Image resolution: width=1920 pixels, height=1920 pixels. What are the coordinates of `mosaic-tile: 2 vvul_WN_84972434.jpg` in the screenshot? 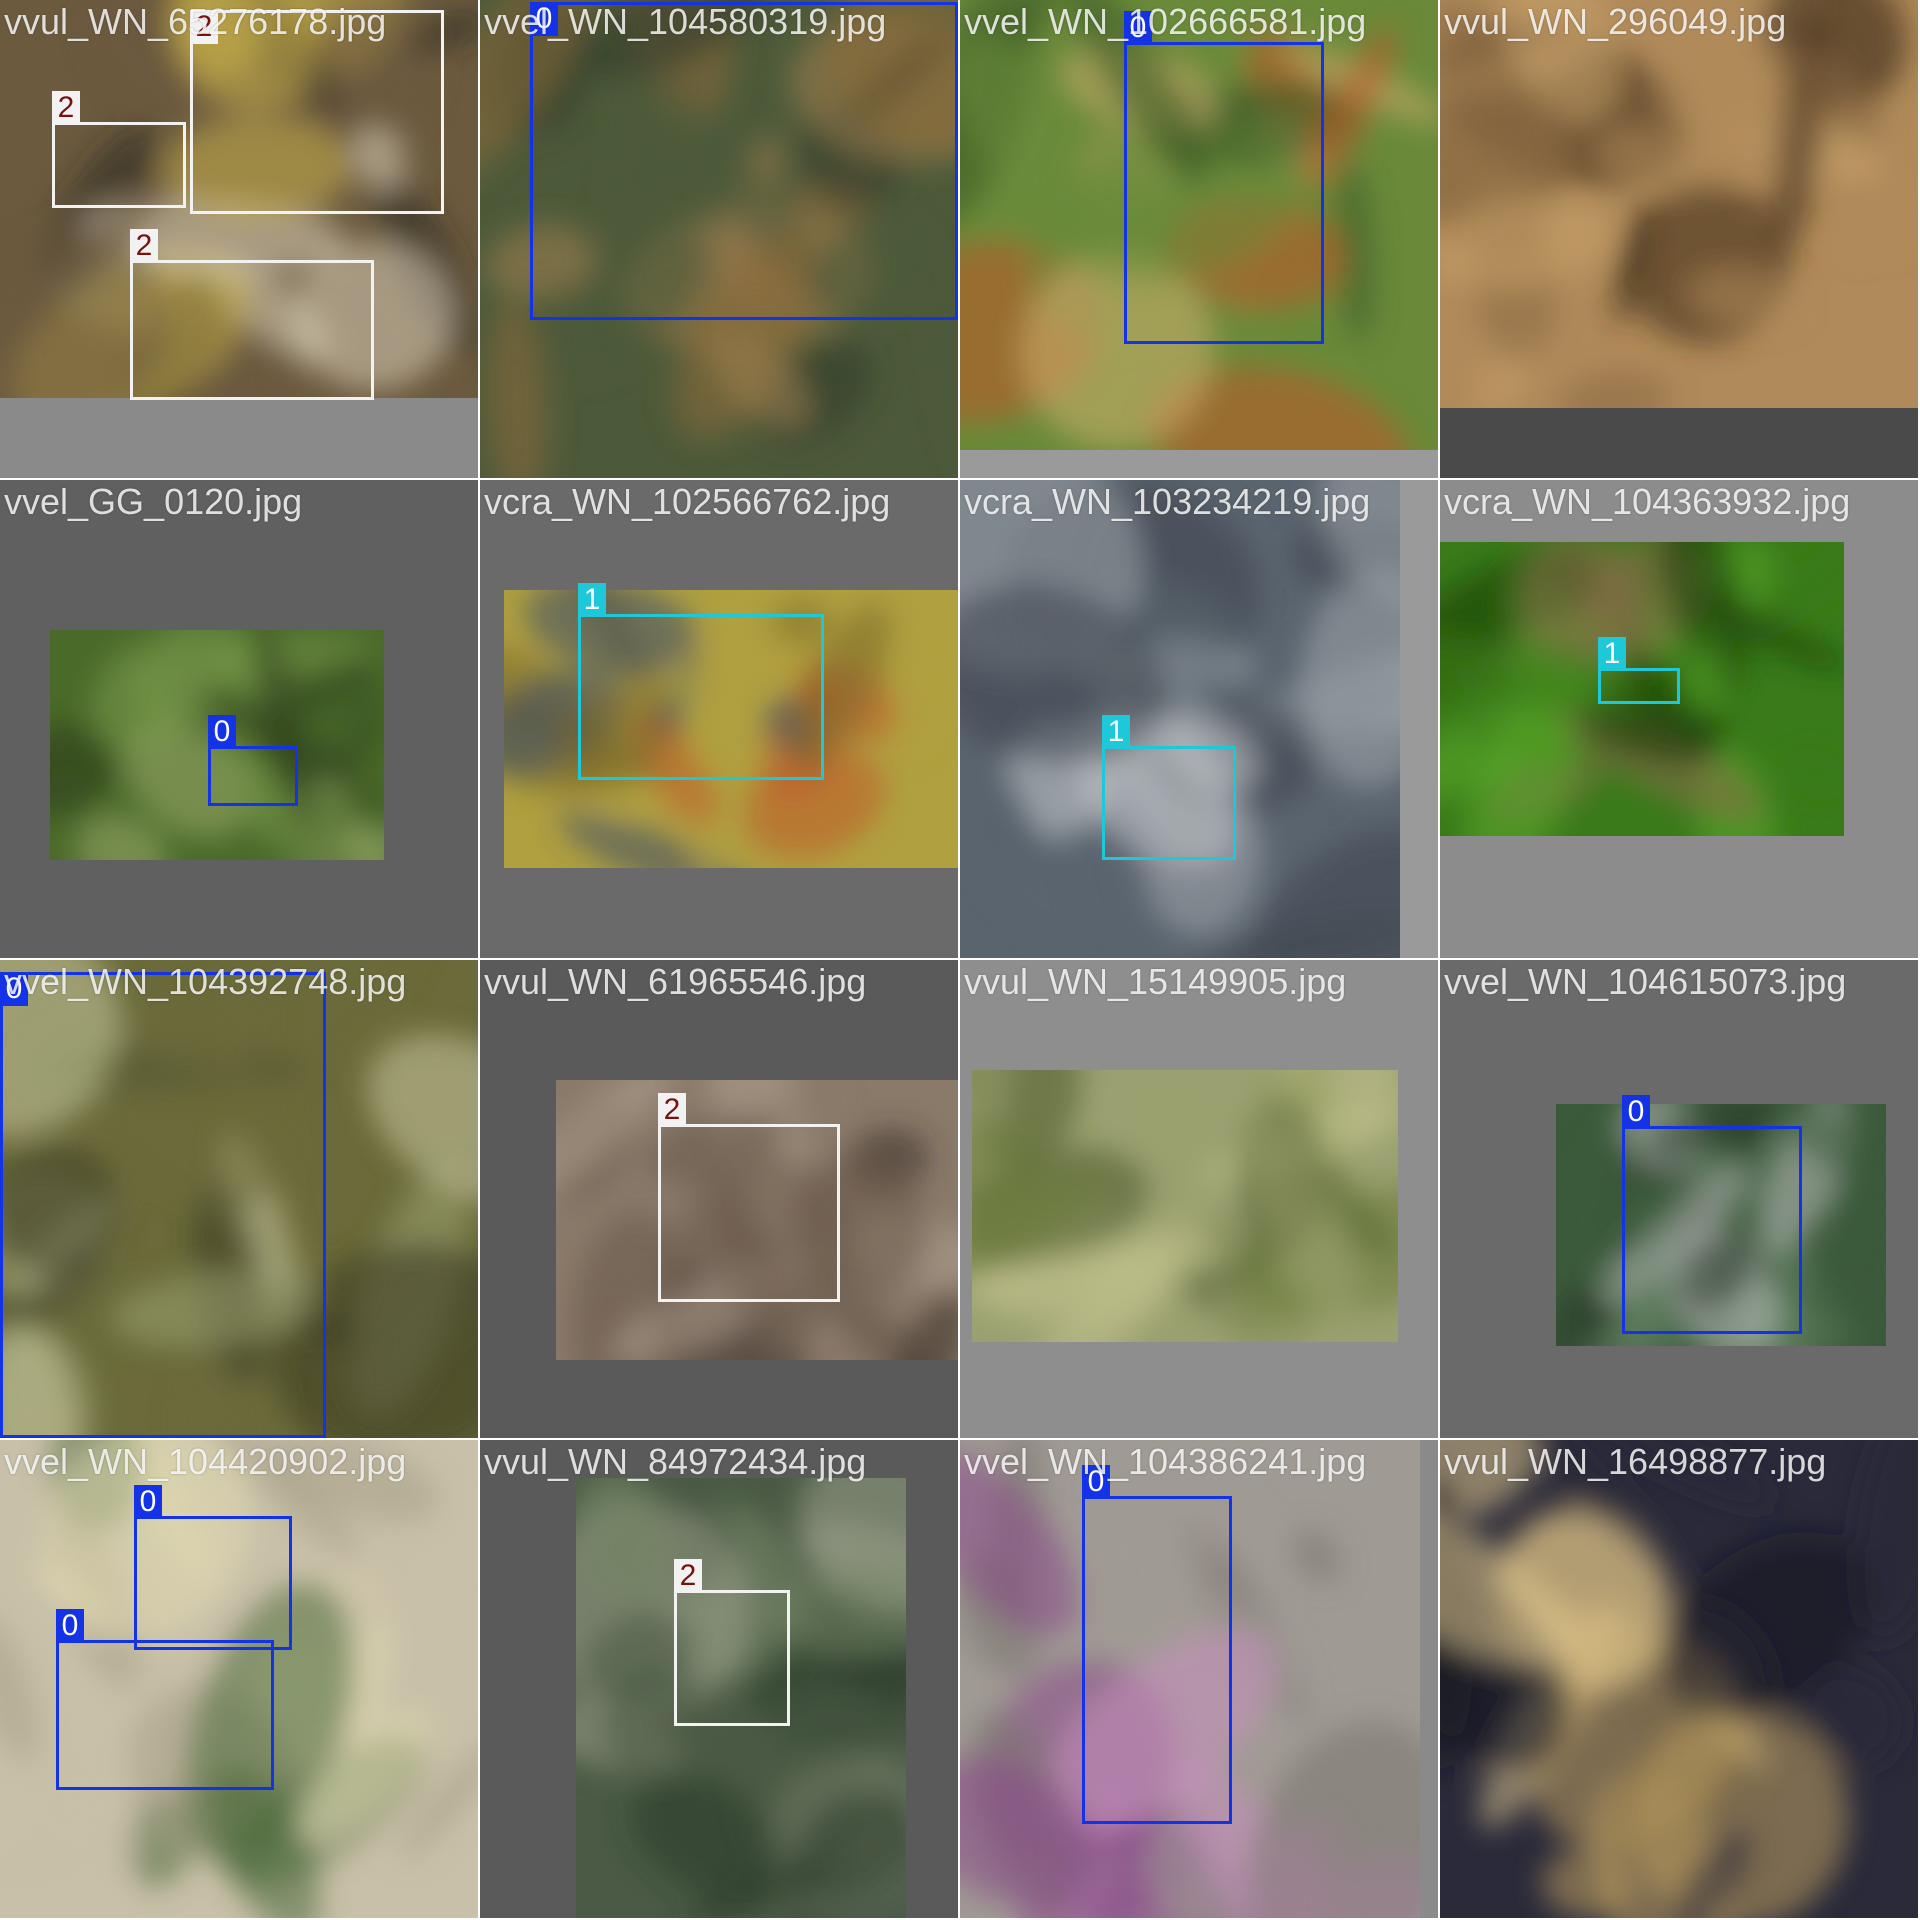 It's located at (719, 1679).